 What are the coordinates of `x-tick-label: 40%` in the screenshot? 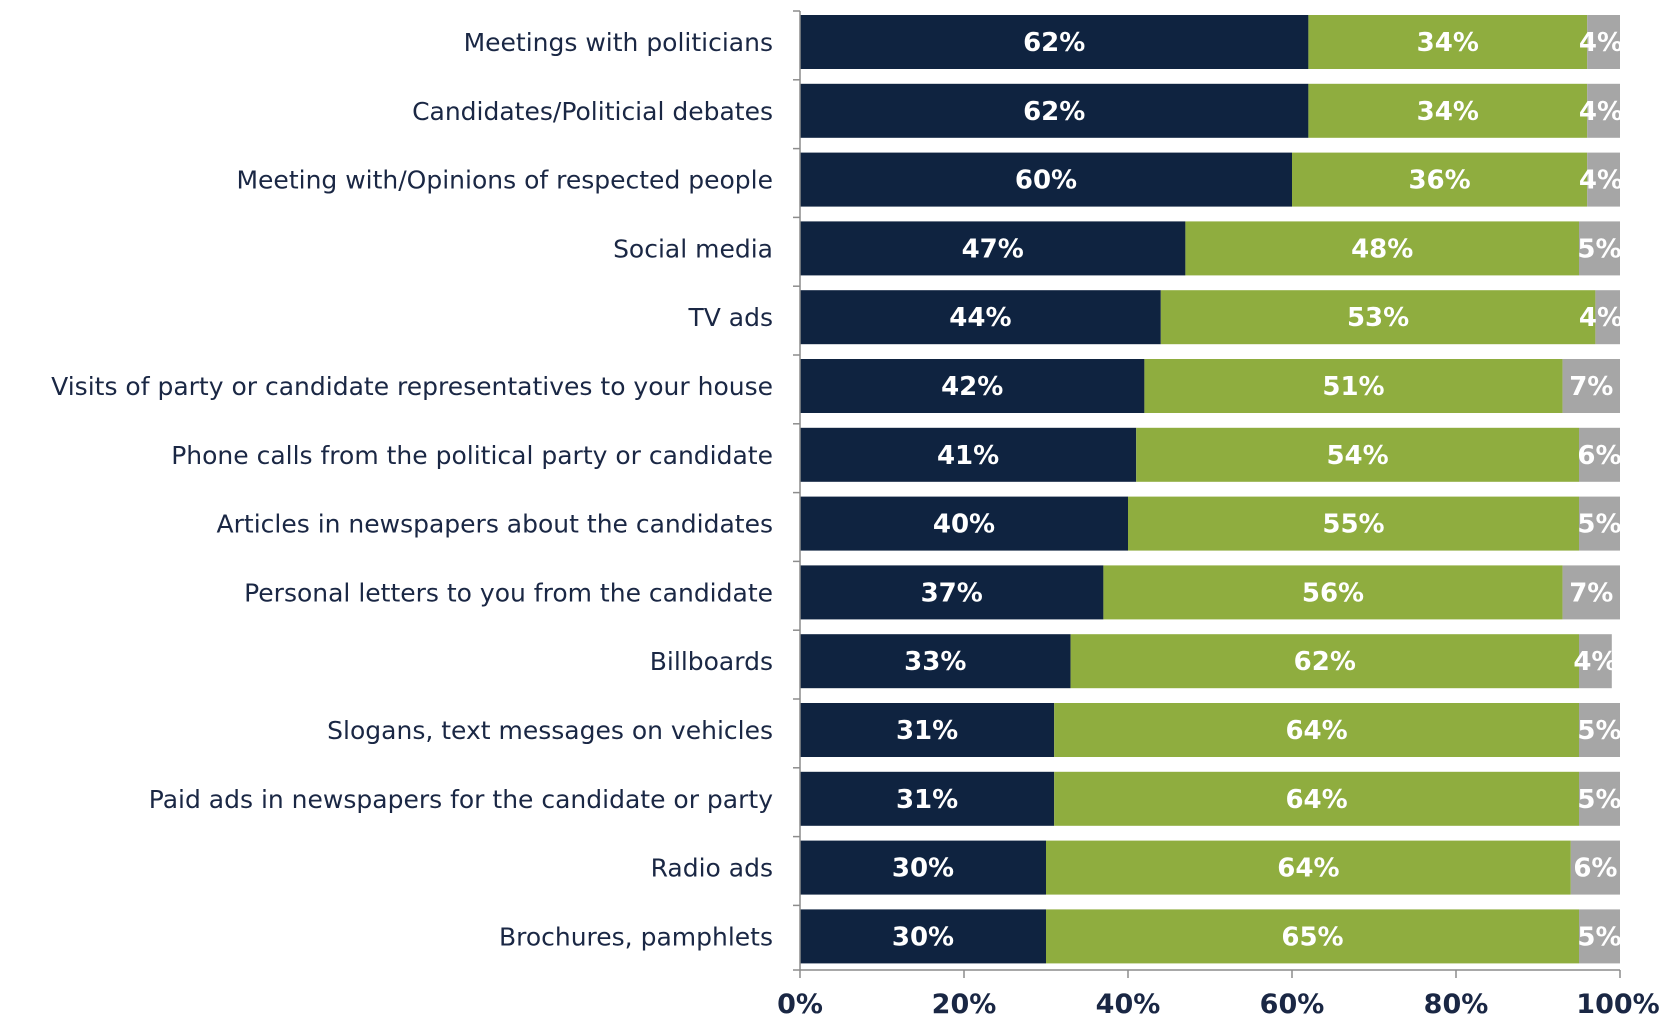 It's located at (1128, 1004).